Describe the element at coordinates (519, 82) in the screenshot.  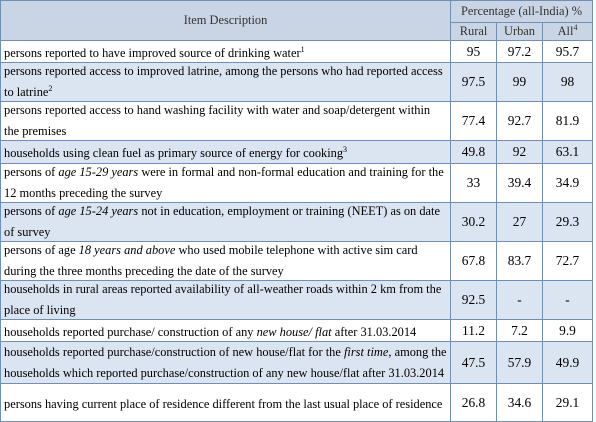
I see `urban-value: 99` at that location.